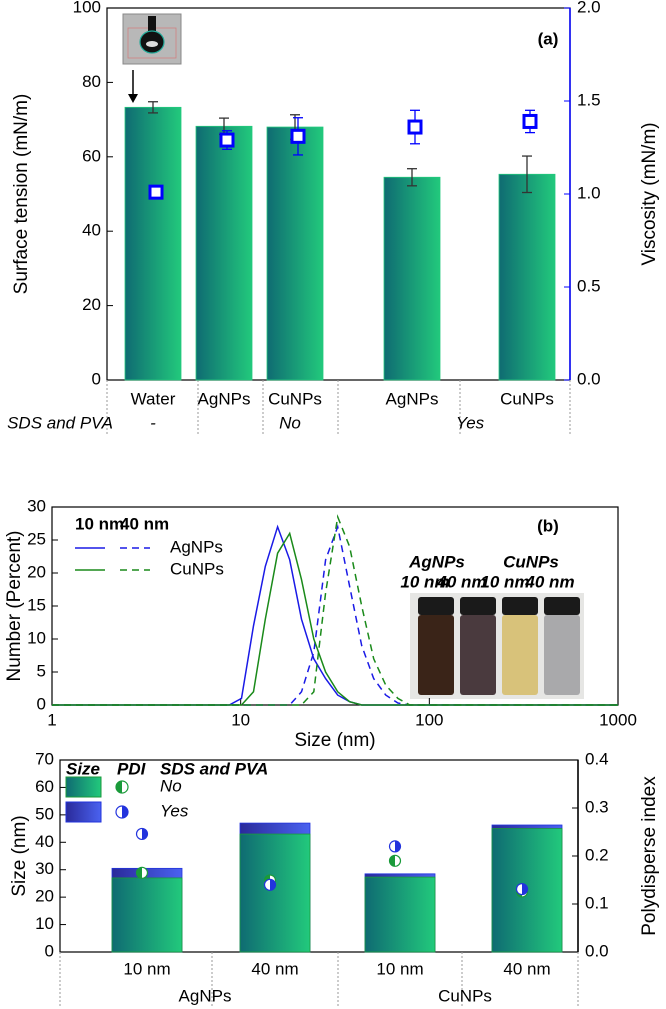 The width and height of the screenshot is (666, 1009). Describe the element at coordinates (649, 856) in the screenshot. I see `y2-axis-label: Polydisperse index` at that location.